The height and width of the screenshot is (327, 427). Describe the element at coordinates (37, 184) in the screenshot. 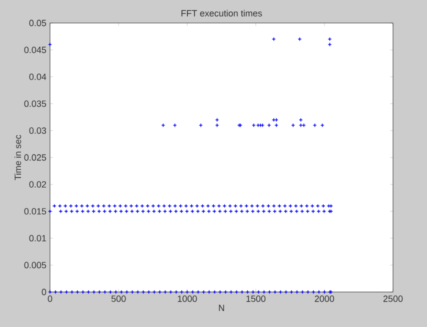

I see `y-tick-label: 0.02` at that location.